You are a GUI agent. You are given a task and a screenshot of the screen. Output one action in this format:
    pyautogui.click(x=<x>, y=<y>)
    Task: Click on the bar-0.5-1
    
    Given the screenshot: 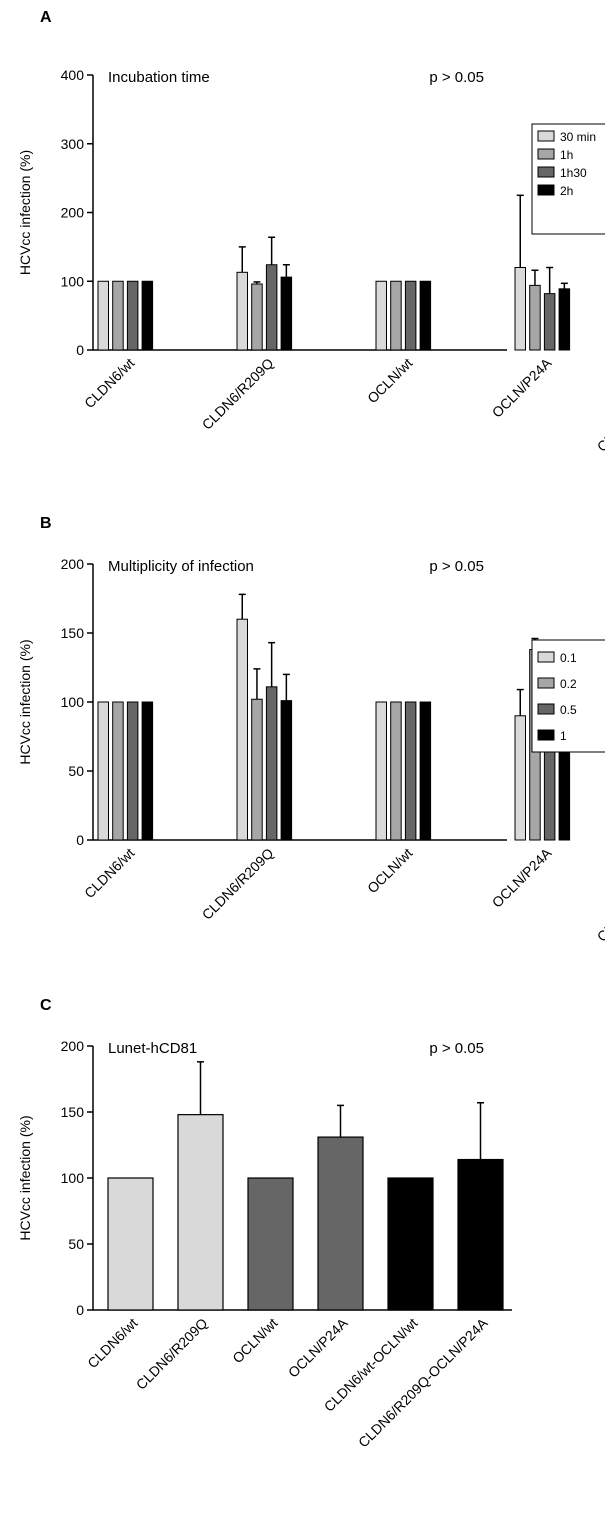 What is the action you would take?
    pyautogui.click(x=271, y=763)
    